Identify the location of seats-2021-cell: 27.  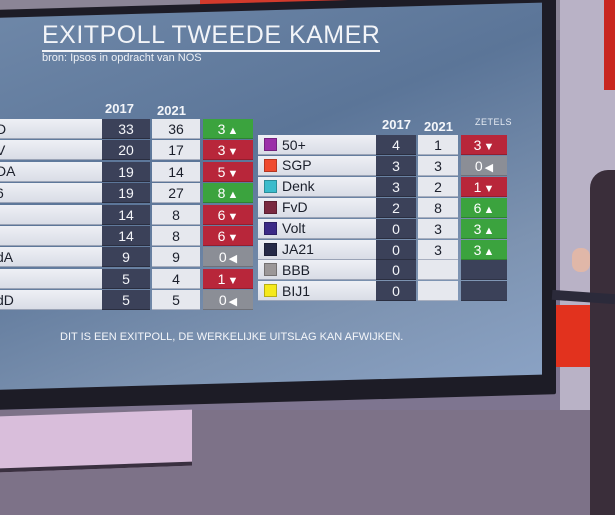
(176, 193).